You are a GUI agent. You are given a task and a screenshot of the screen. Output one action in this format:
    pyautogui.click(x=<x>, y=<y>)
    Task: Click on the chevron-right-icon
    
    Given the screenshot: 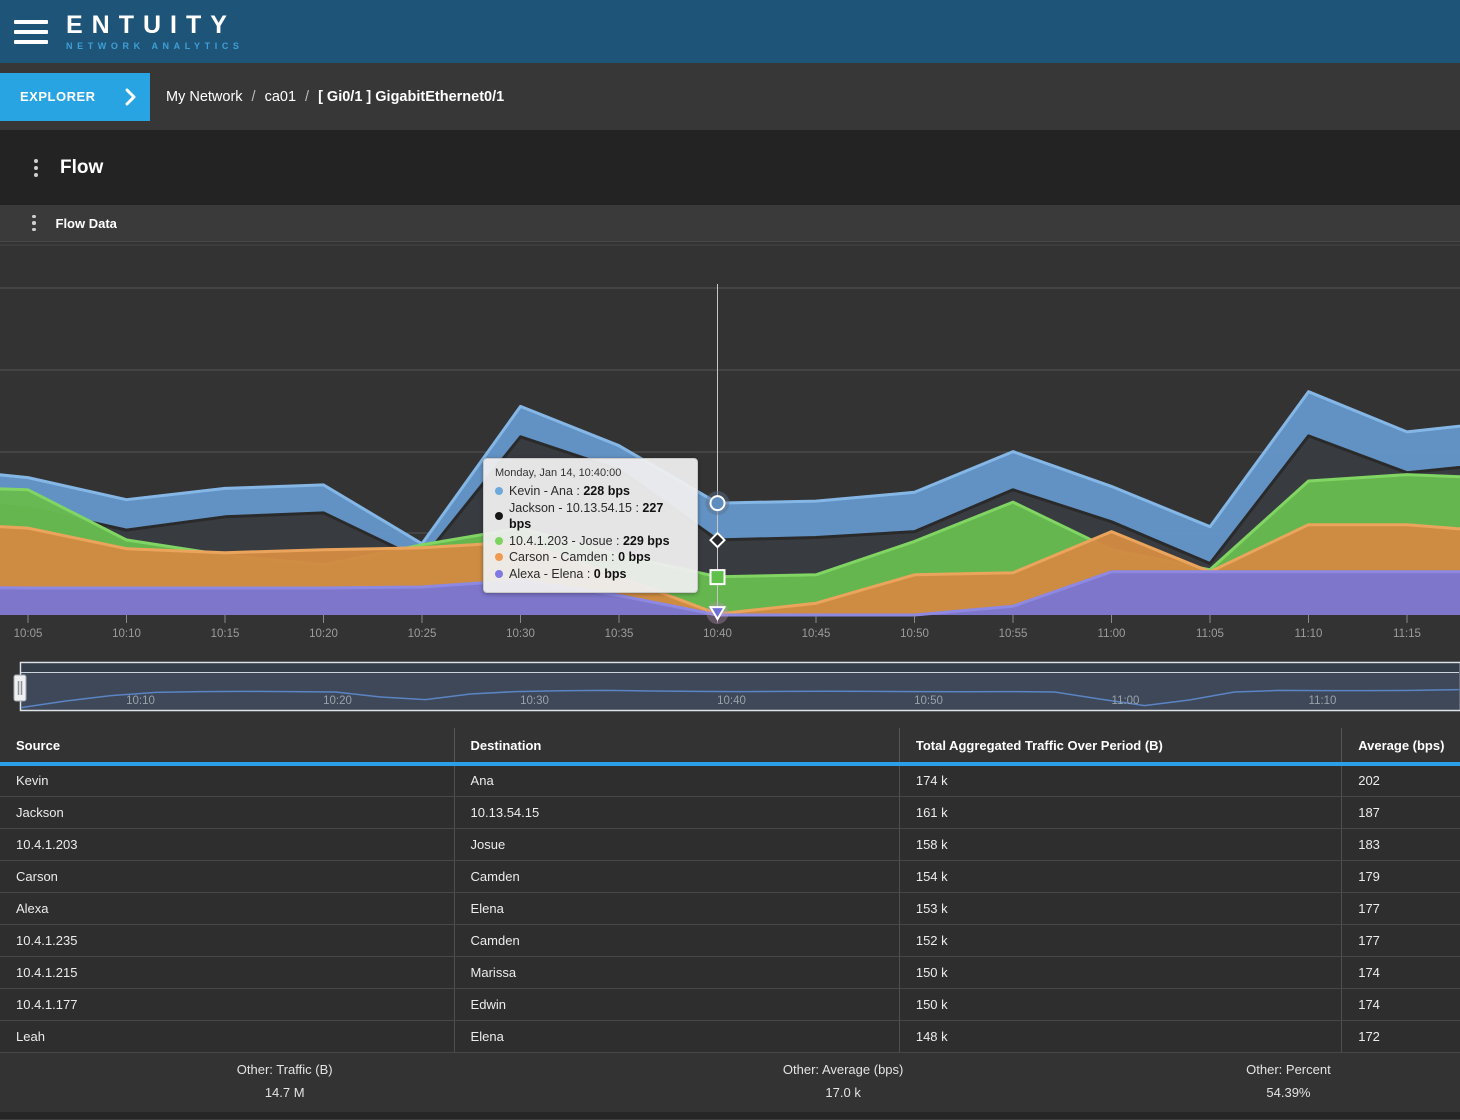 What is the action you would take?
    pyautogui.click(x=130, y=96)
    